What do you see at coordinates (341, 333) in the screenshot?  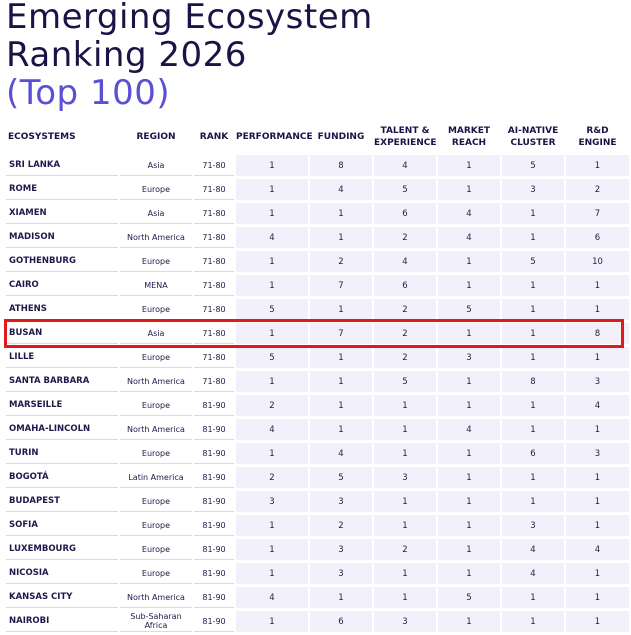 I see `funding-score: 7` at bounding box center [341, 333].